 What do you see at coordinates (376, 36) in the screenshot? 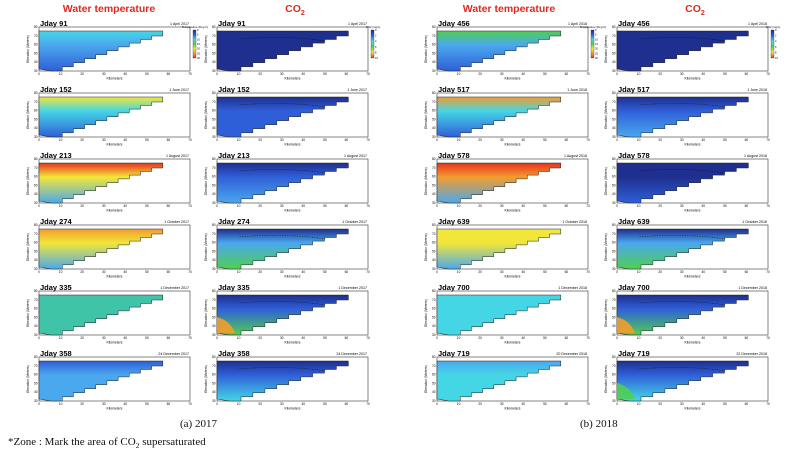
I see `legend-tick-label: 2` at bounding box center [376, 36].